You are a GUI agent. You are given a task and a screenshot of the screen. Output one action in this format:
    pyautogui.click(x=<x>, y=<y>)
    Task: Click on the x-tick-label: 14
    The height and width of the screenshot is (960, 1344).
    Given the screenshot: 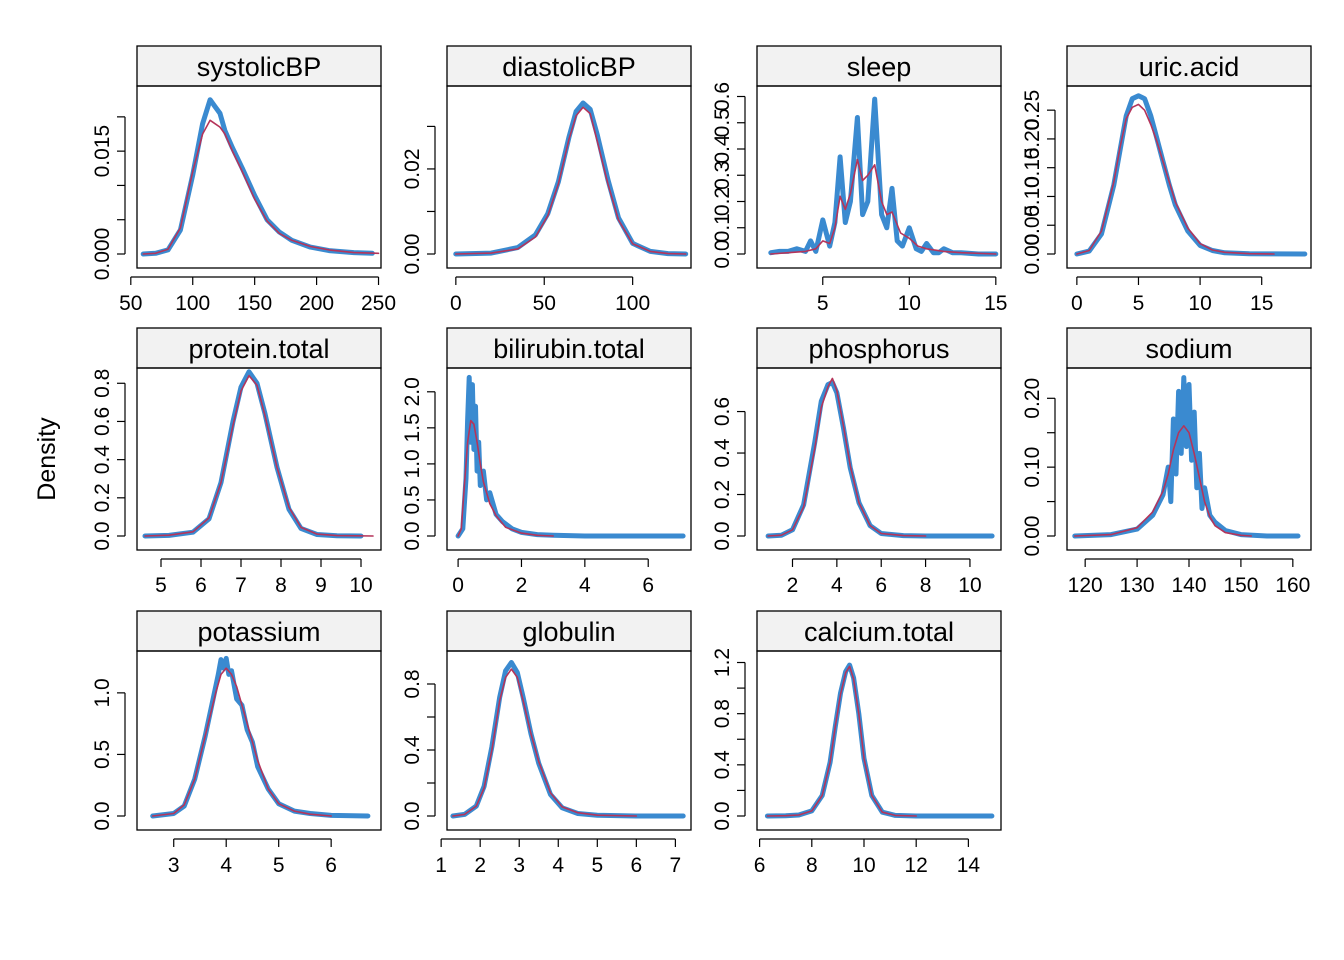 What is the action you would take?
    pyautogui.click(x=969, y=865)
    